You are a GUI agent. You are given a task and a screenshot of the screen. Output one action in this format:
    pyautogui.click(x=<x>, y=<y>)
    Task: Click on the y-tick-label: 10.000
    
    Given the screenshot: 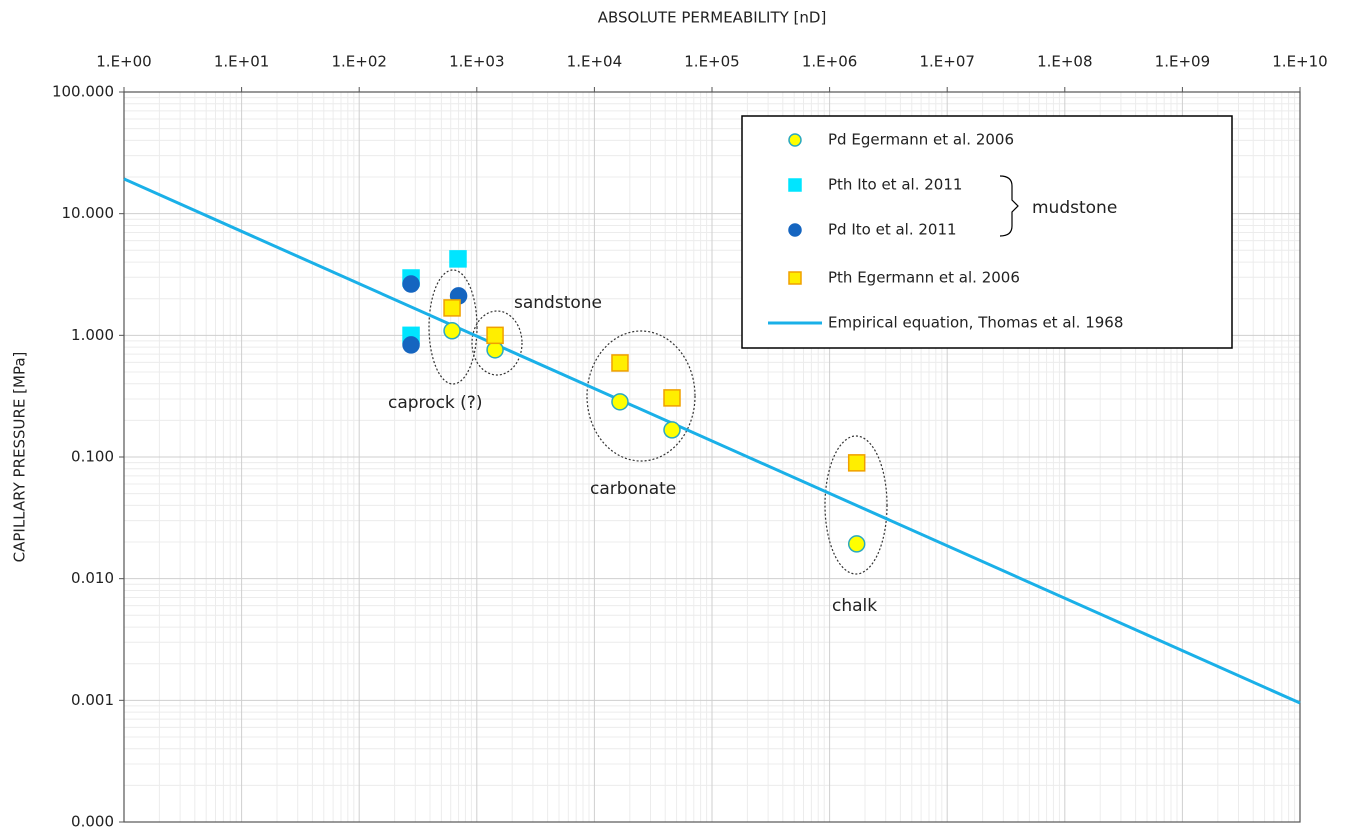 What is the action you would take?
    pyautogui.click(x=88, y=213)
    